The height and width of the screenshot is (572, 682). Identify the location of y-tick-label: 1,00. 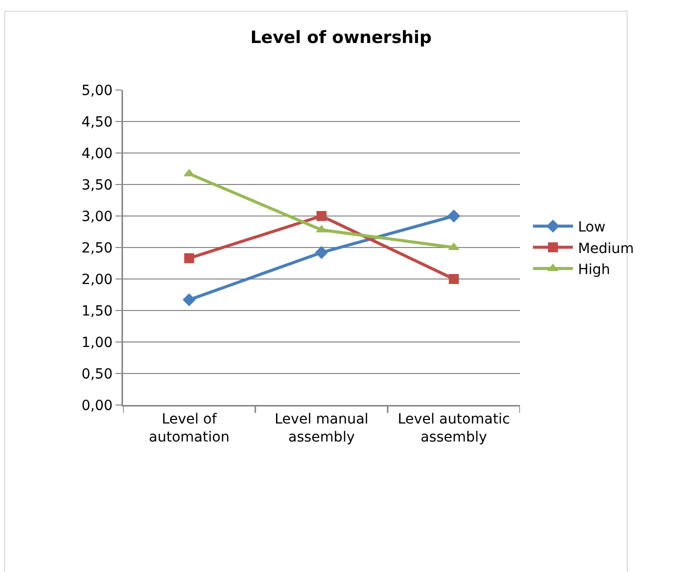
(97, 342).